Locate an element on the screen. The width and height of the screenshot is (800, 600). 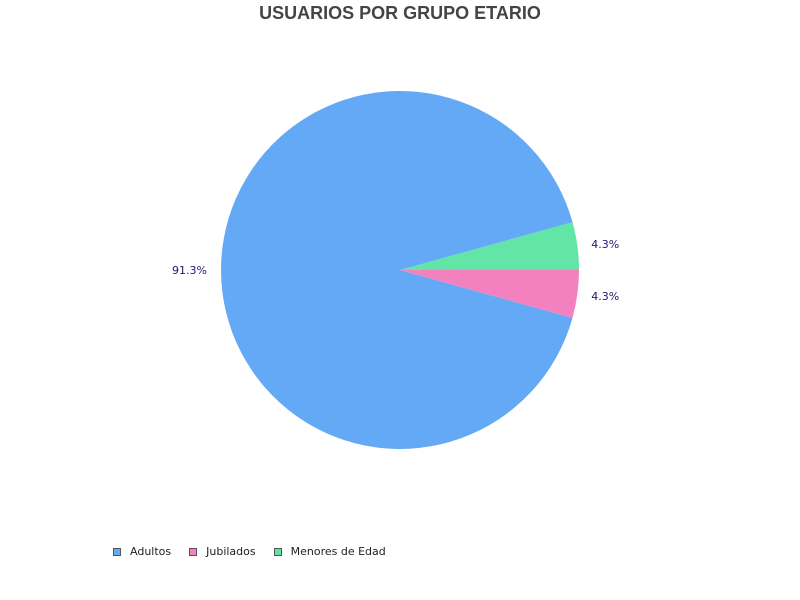
pie-slice-jubilados is located at coordinates (489, 294).